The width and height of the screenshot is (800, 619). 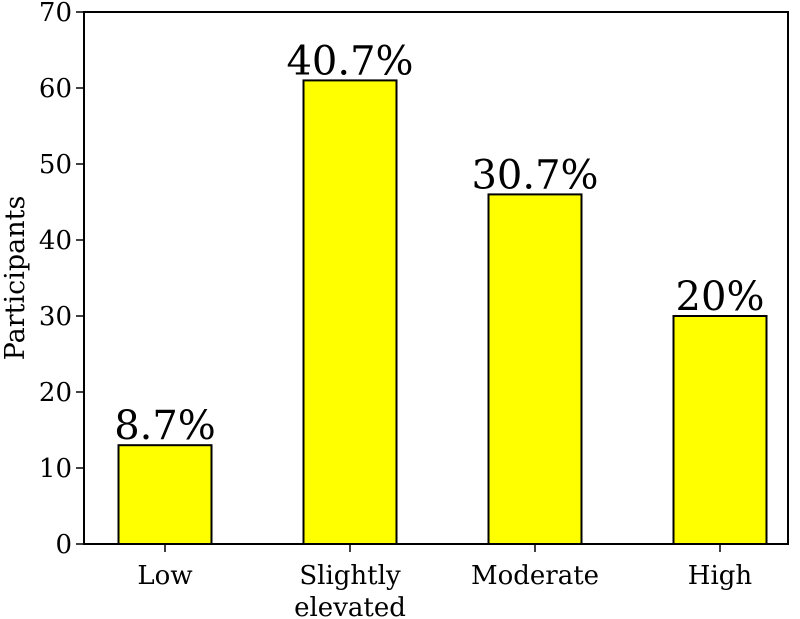 I want to click on x-tick-label: elevated, so click(x=350, y=606).